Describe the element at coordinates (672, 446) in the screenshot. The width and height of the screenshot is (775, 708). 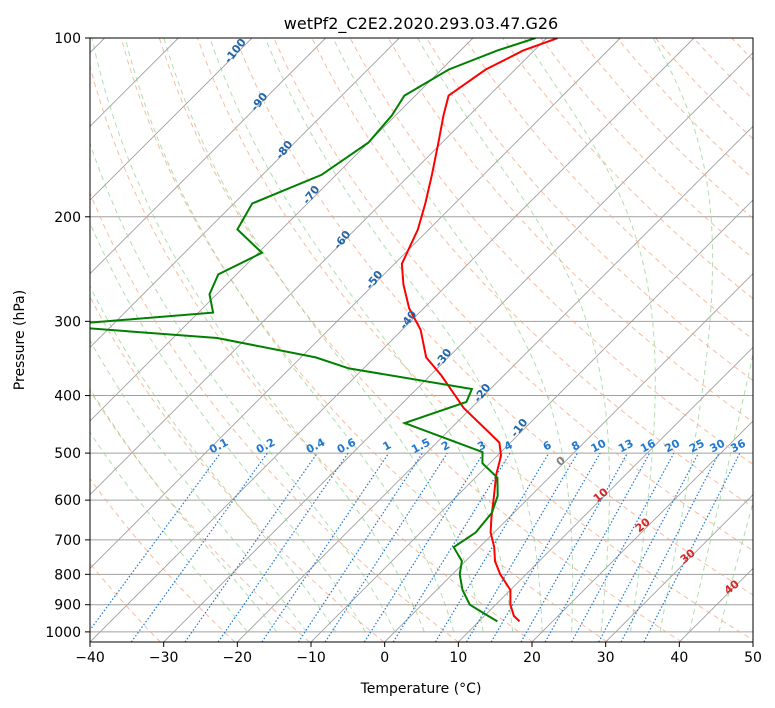
I see `mixing-ratio-label: 20` at that location.